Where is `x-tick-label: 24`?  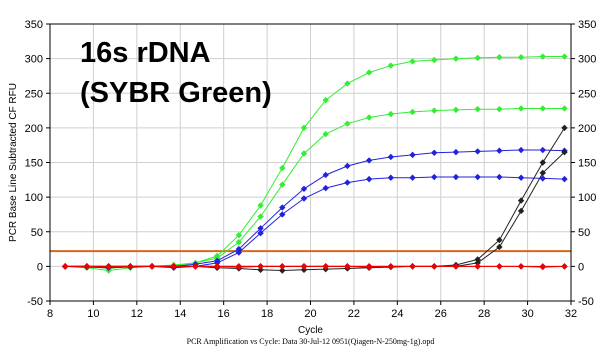 x-tick-label: 24 is located at coordinates (397, 314).